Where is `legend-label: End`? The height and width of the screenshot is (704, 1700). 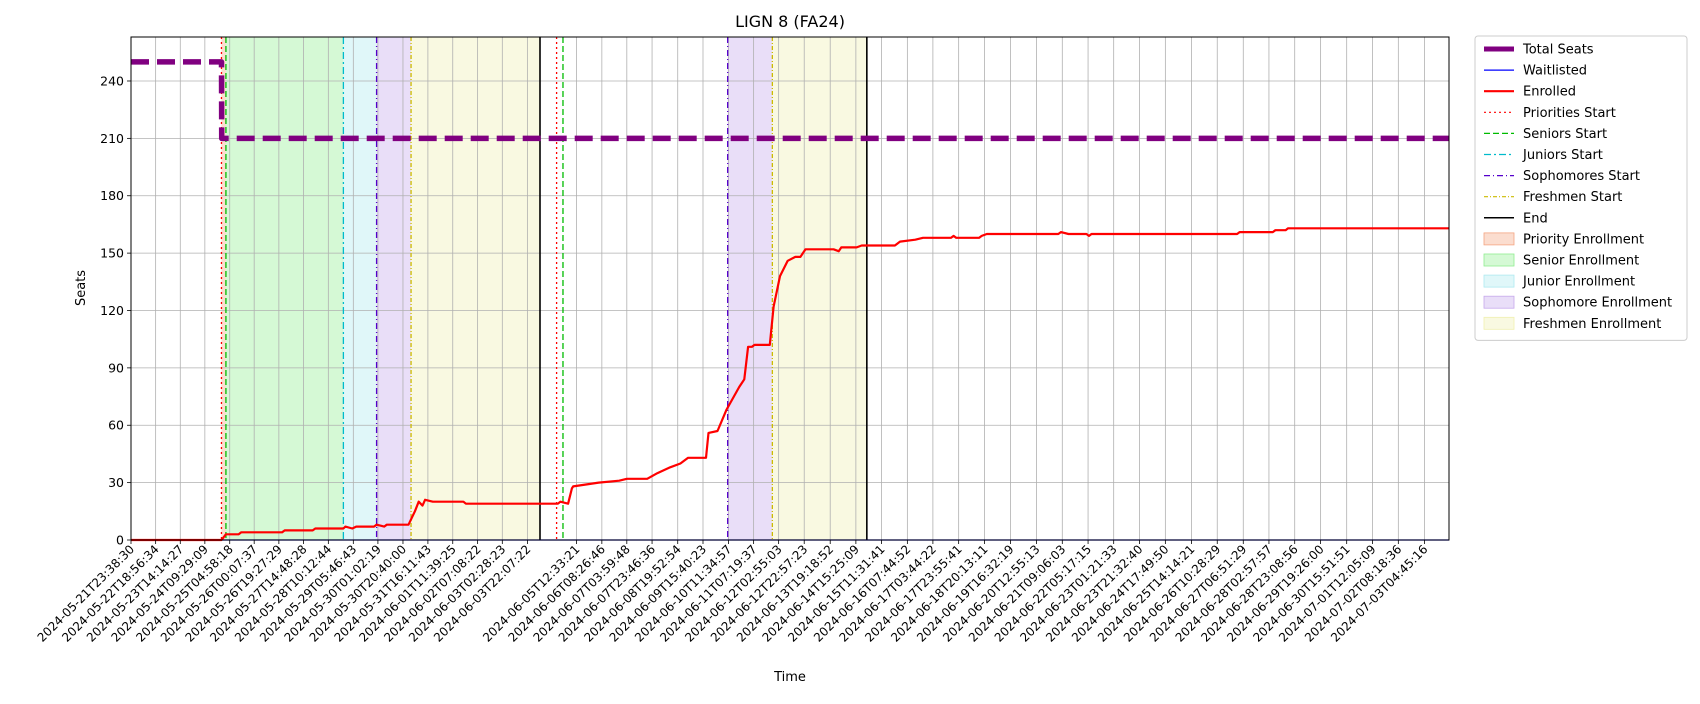
legend-label: End is located at coordinates (1535, 218).